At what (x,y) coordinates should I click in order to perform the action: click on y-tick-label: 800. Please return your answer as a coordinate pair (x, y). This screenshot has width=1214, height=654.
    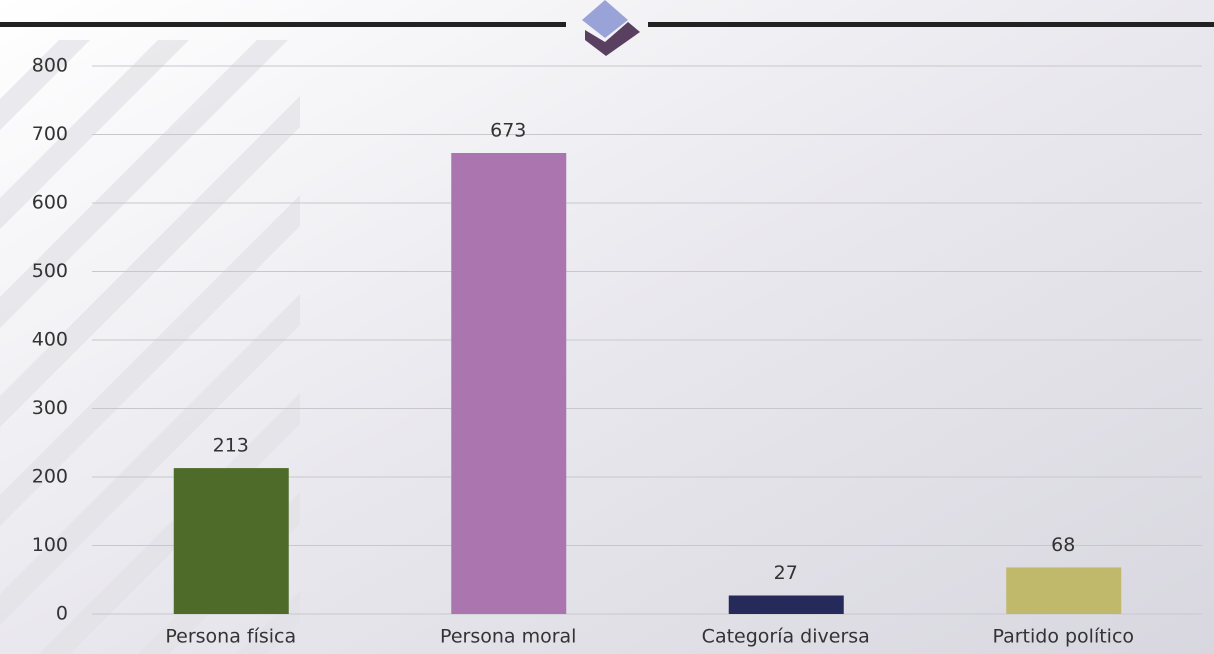
    Looking at the image, I should click on (50, 66).